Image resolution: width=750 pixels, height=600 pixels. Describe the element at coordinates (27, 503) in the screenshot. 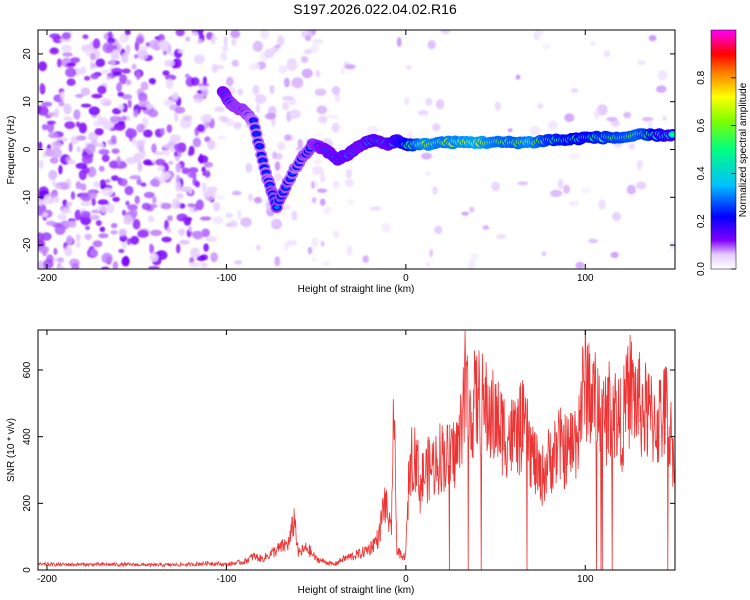

I see `y-tick-label: 200` at that location.